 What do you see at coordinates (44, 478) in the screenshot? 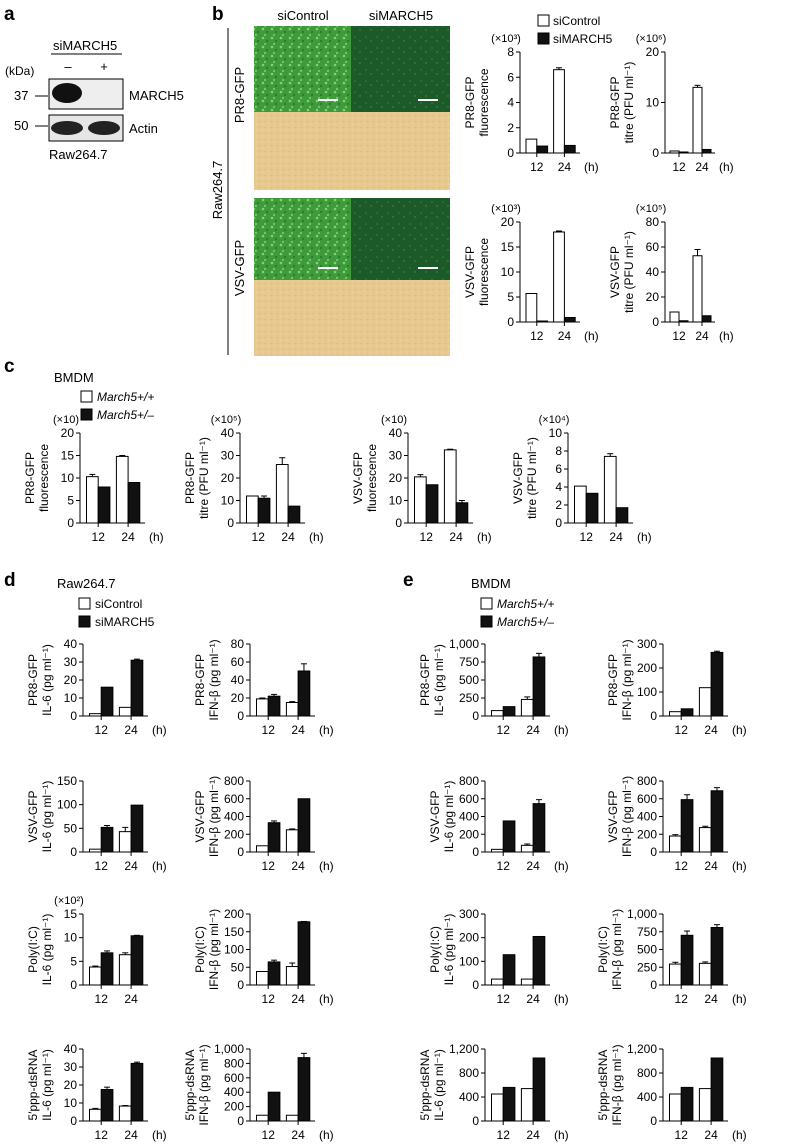
I see `y-axis-label: fluorescence` at bounding box center [44, 478].